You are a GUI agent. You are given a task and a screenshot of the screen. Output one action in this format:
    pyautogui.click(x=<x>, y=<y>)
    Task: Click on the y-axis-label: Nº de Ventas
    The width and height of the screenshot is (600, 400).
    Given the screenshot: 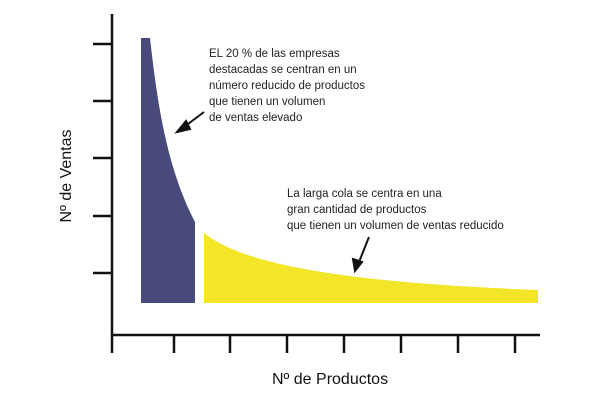 What is the action you would take?
    pyautogui.click(x=66, y=176)
    